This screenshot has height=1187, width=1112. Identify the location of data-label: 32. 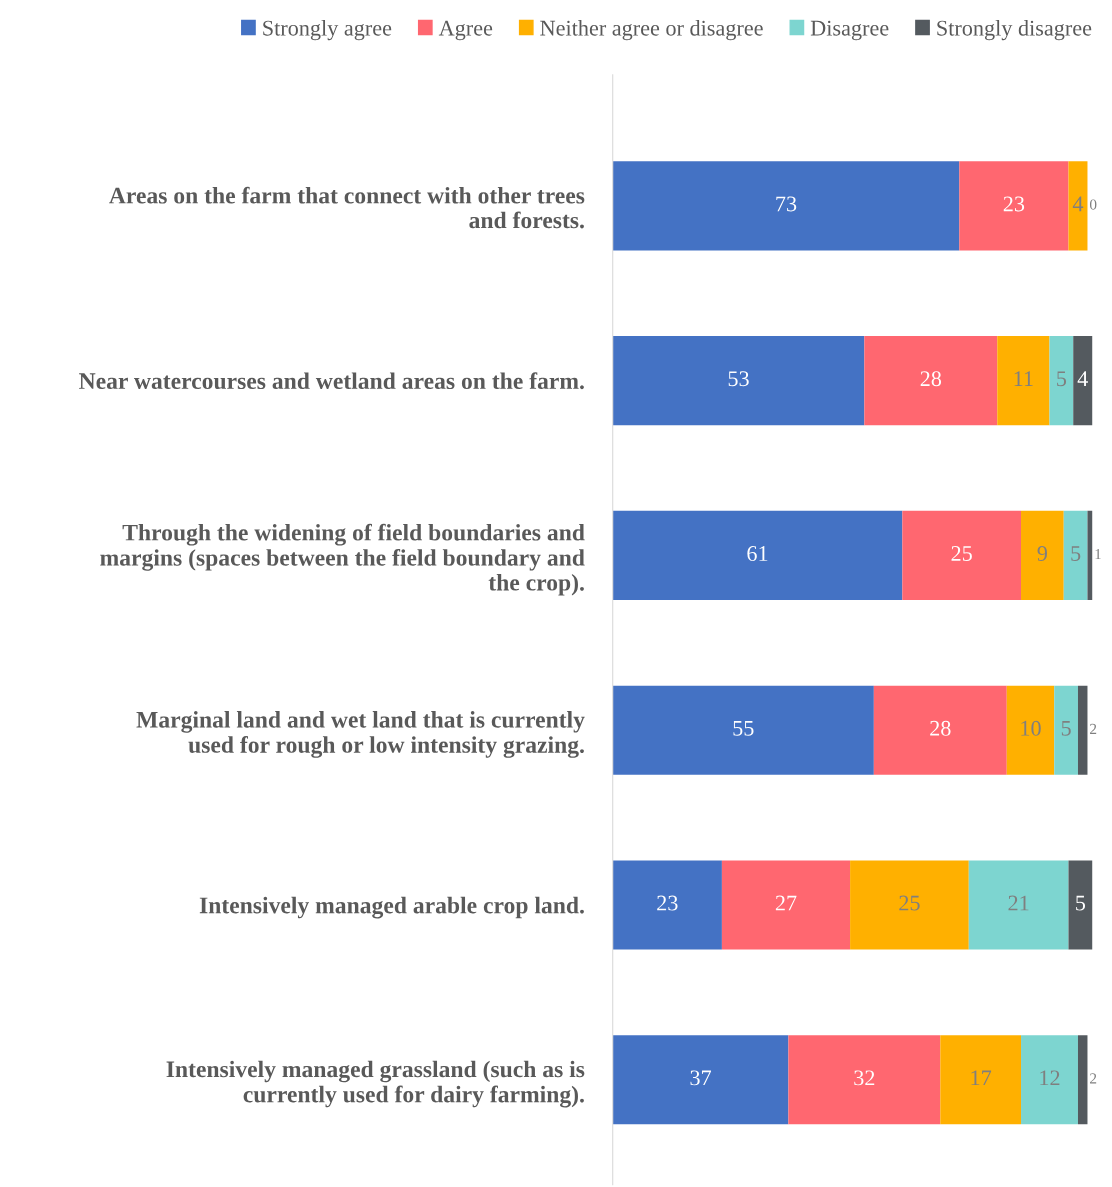
(864, 1078).